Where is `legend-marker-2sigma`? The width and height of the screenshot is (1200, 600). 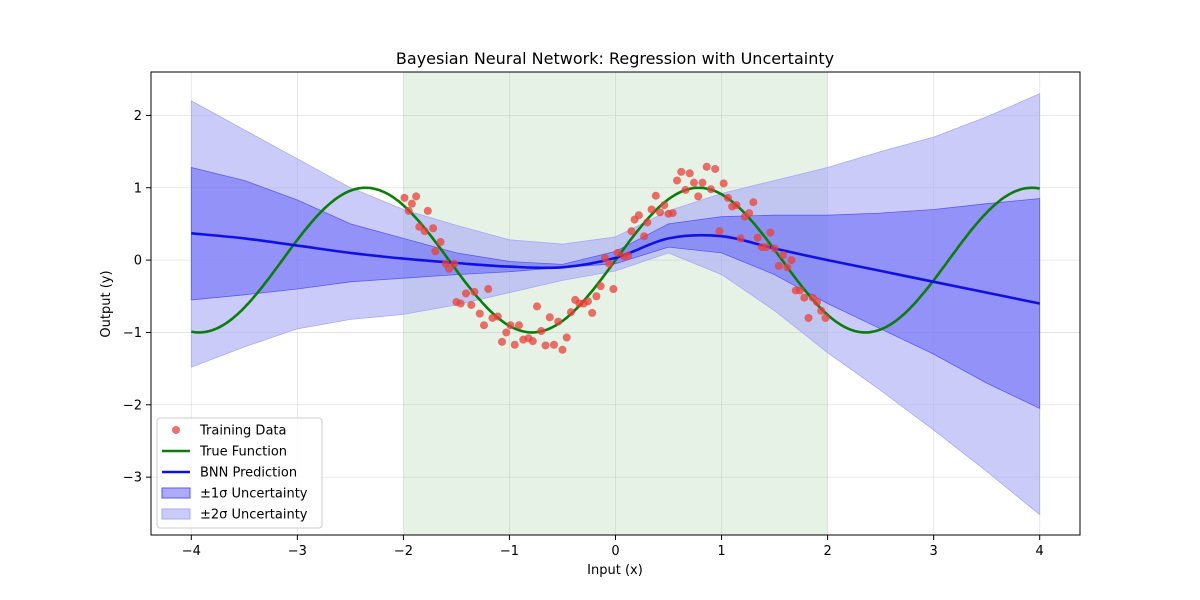 legend-marker-2sigma is located at coordinates (176, 514).